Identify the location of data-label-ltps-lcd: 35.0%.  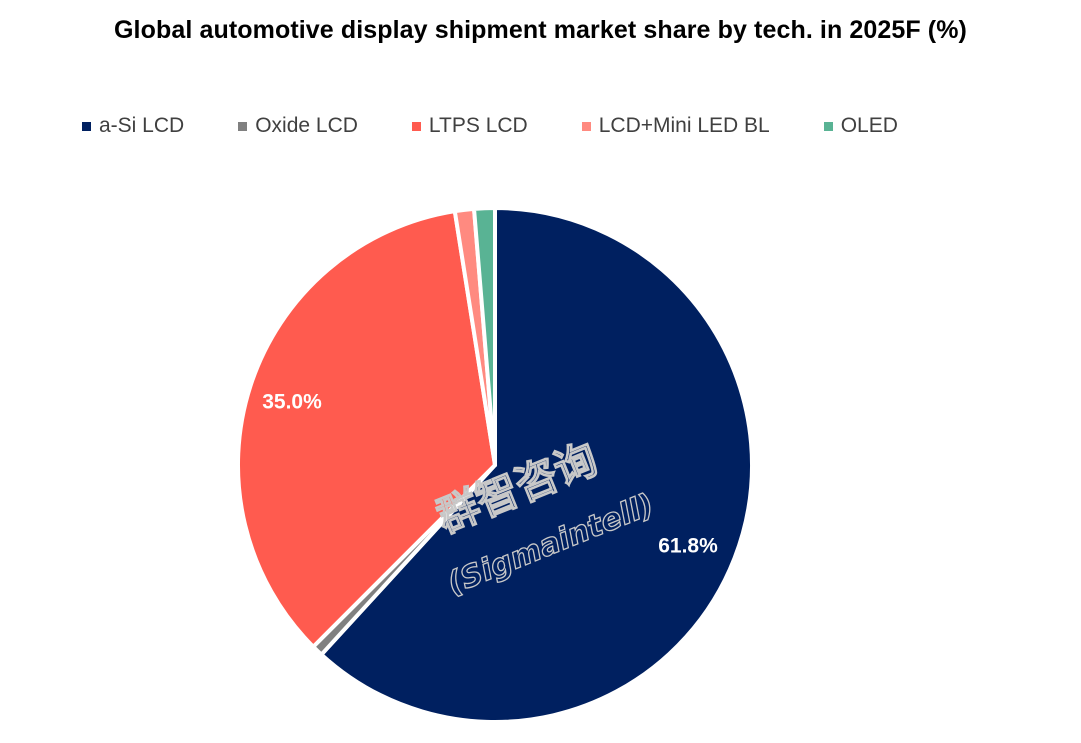
(292, 402).